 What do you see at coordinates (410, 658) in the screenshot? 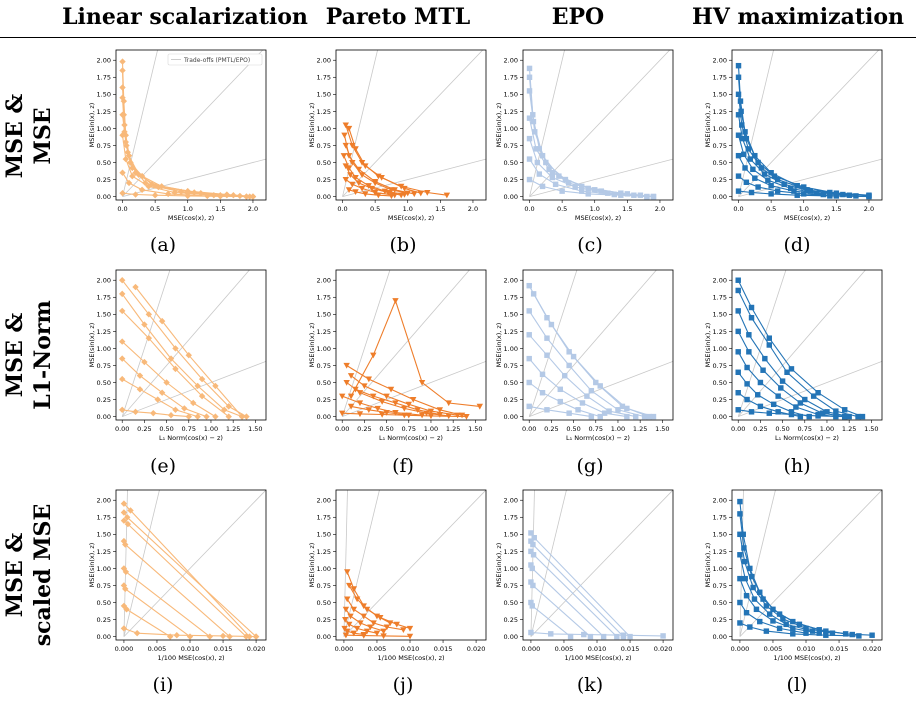
I see `x-axis-label: 1/100 MSE(cos(x), z)` at bounding box center [410, 658].